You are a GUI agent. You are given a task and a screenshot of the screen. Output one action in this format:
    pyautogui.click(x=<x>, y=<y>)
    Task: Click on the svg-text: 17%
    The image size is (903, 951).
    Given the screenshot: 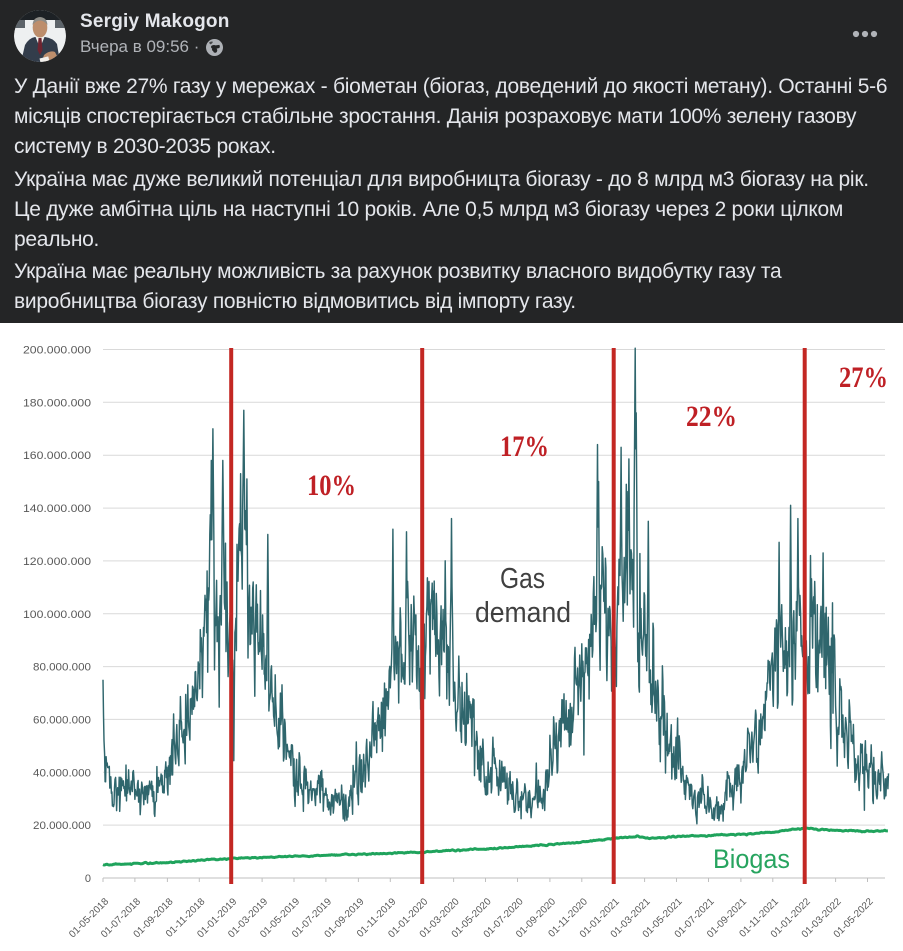 What is the action you would take?
    pyautogui.click(x=524, y=447)
    